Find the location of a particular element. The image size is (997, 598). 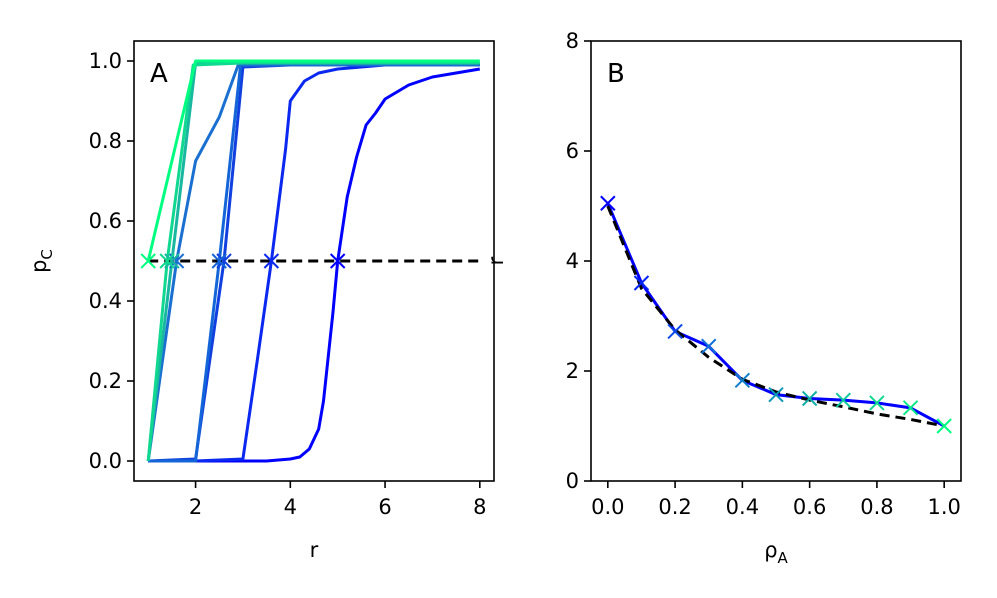

x-axis-label: r is located at coordinates (314, 550).